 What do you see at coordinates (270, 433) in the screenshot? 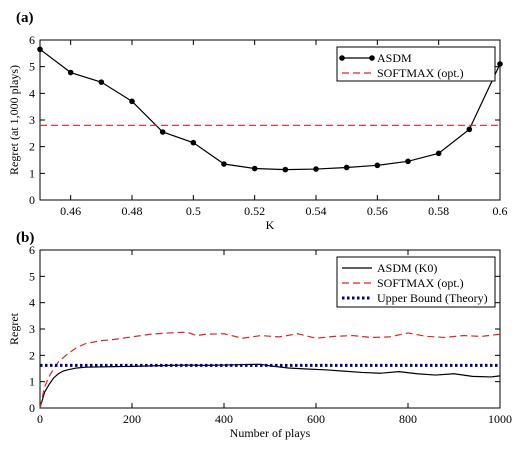
I see `panel-b-xlabel: Number of plays` at bounding box center [270, 433].